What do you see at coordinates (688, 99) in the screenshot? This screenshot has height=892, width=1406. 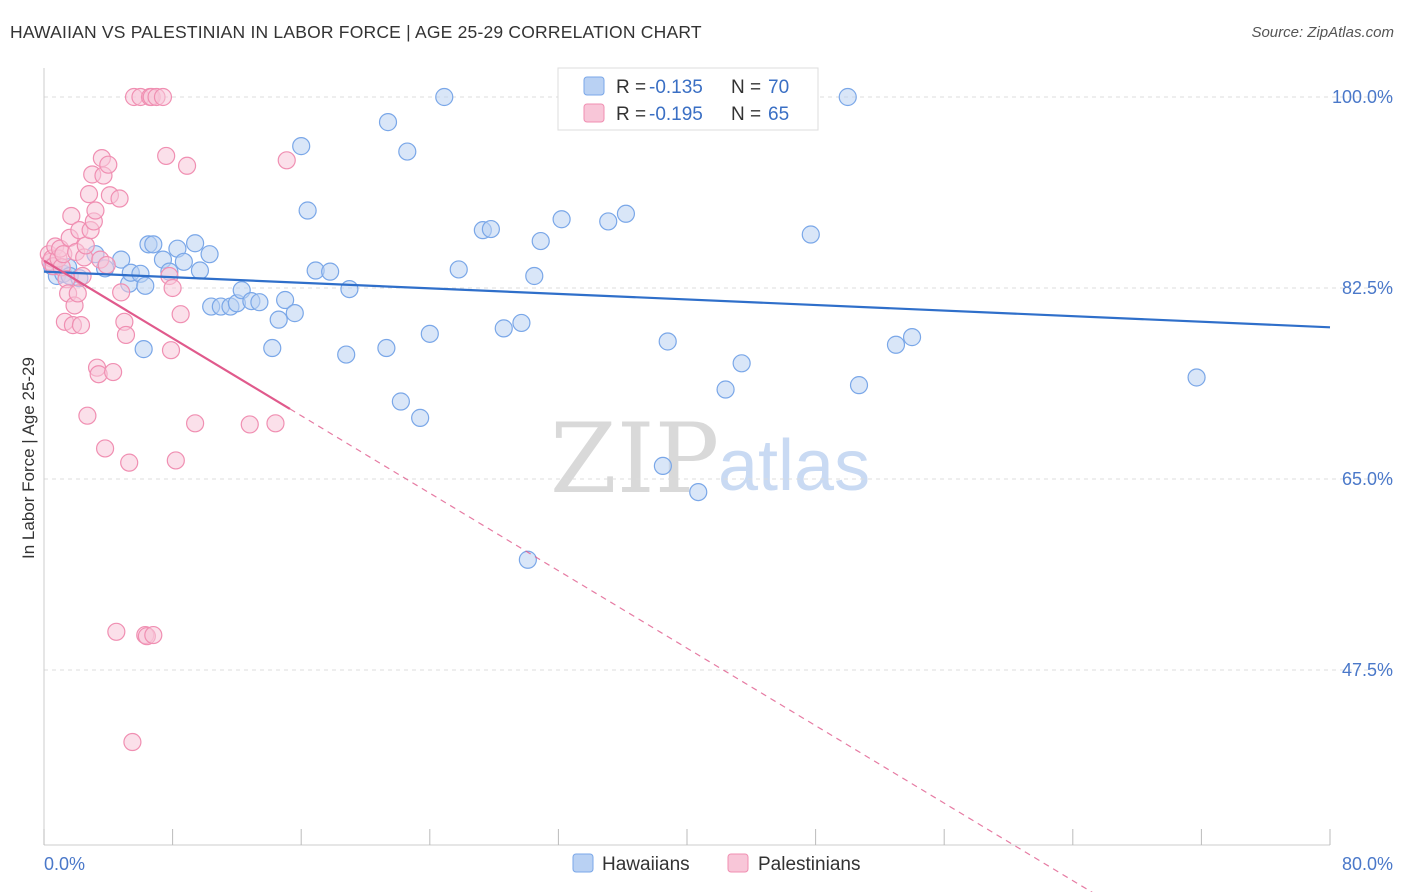 I see `stats-legend: R = -0.135 N = 70 R = -0.195 N = 65` at bounding box center [688, 99].